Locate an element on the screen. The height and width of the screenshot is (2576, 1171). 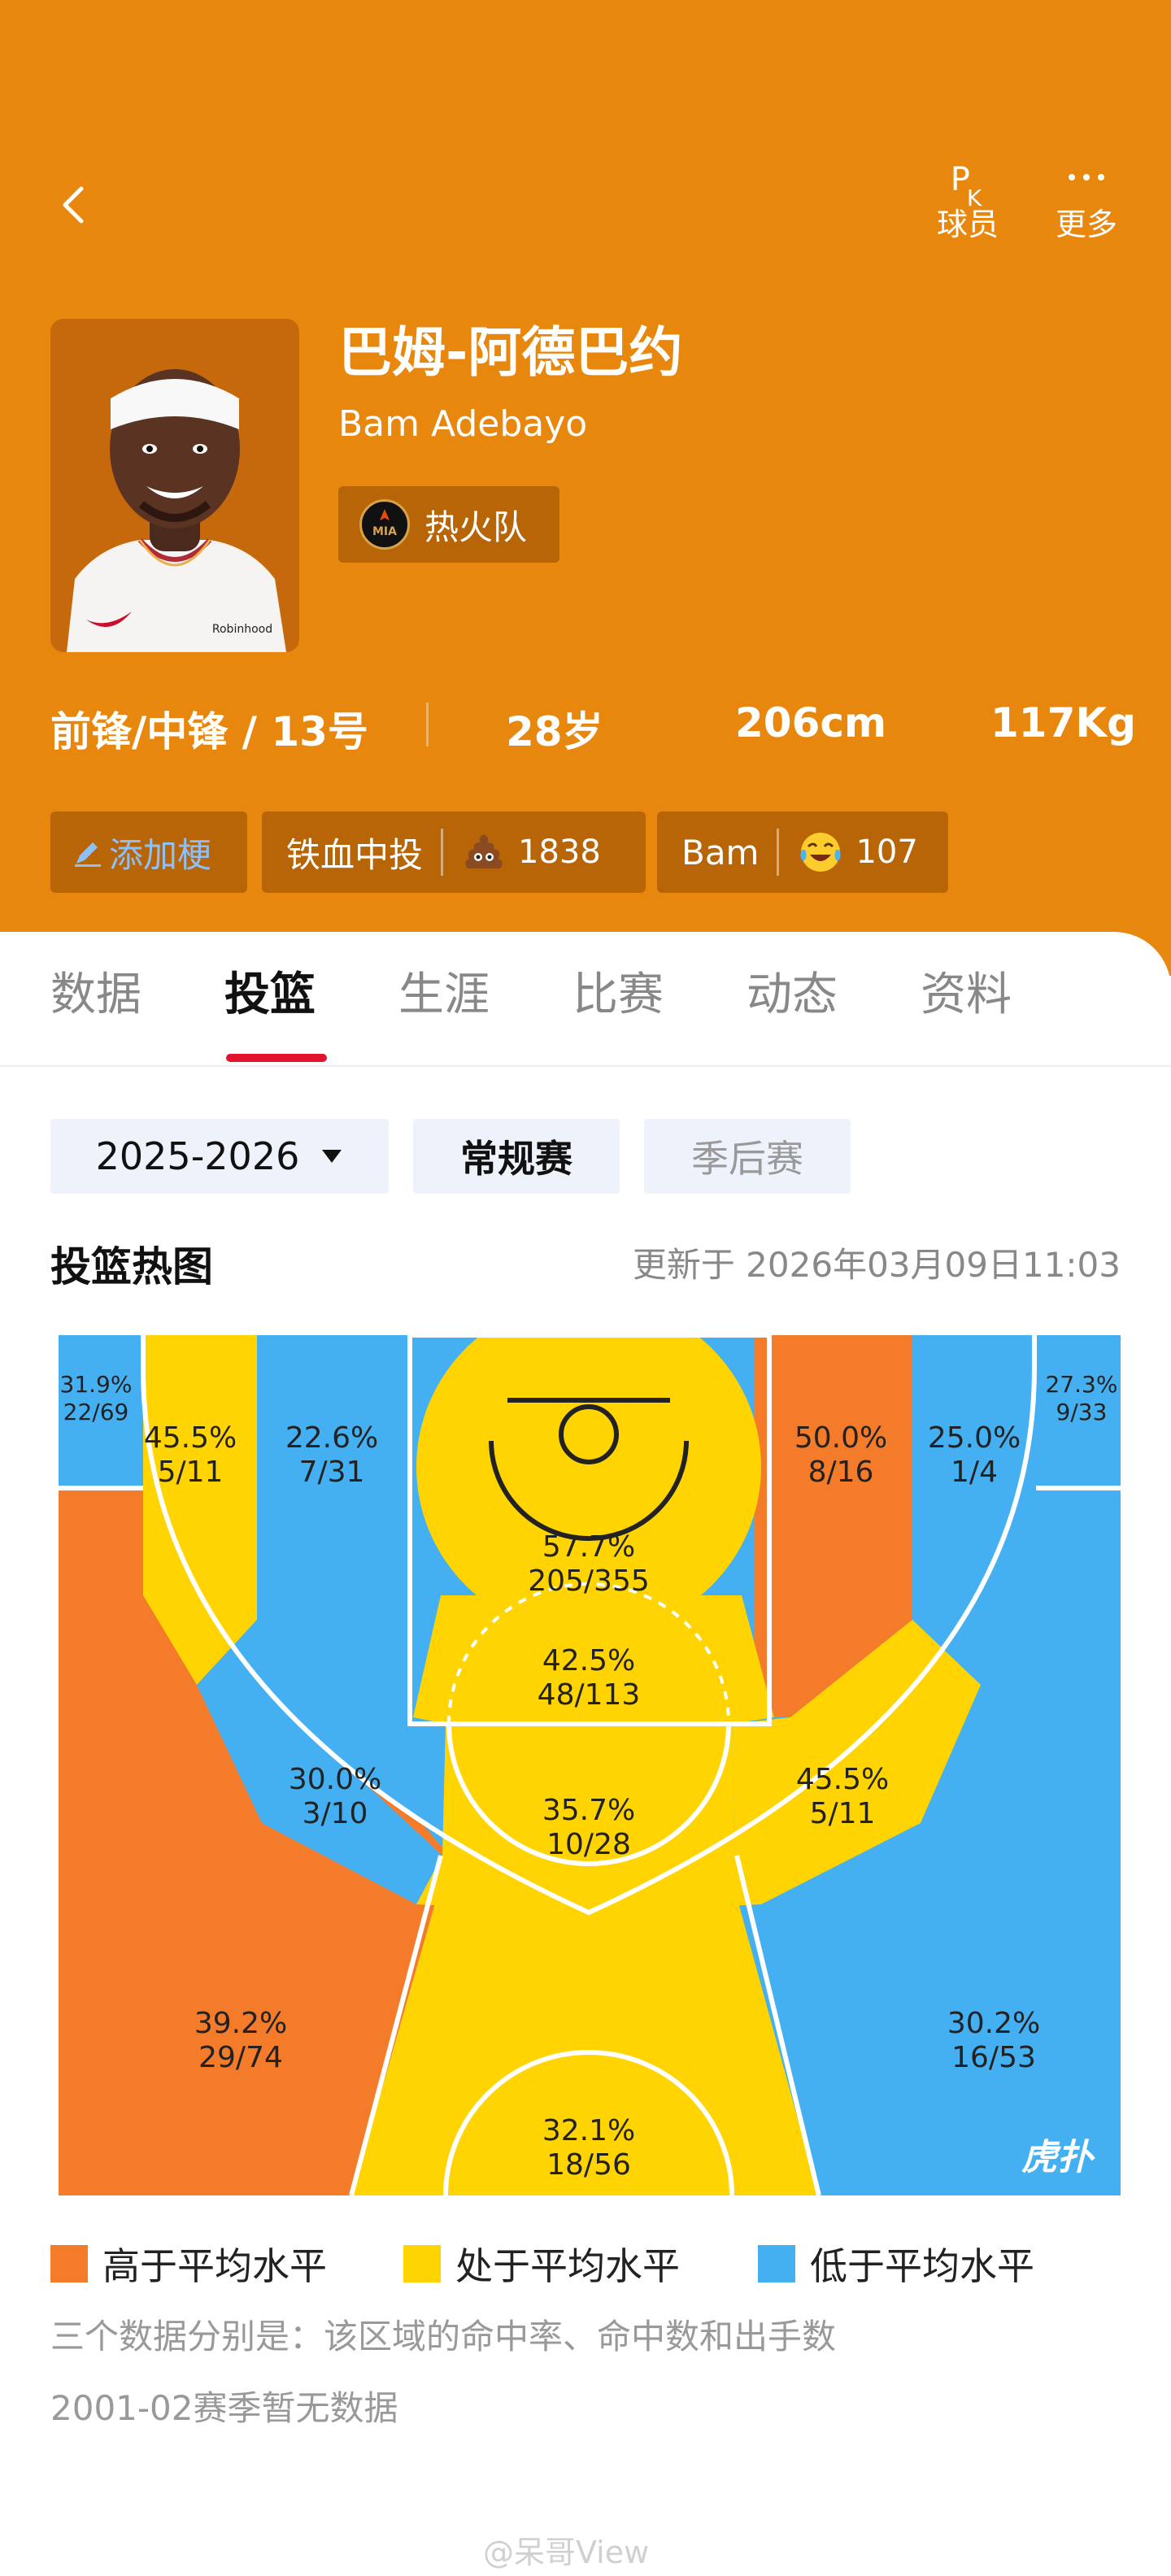
svg-text: MIA is located at coordinates (384, 532).